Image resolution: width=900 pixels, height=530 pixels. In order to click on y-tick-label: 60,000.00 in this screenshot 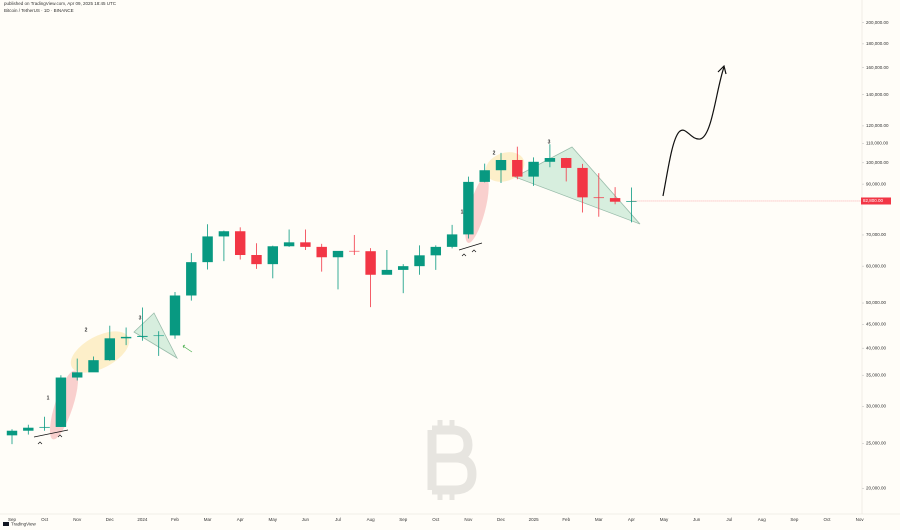, I will do `click(876, 265)`.